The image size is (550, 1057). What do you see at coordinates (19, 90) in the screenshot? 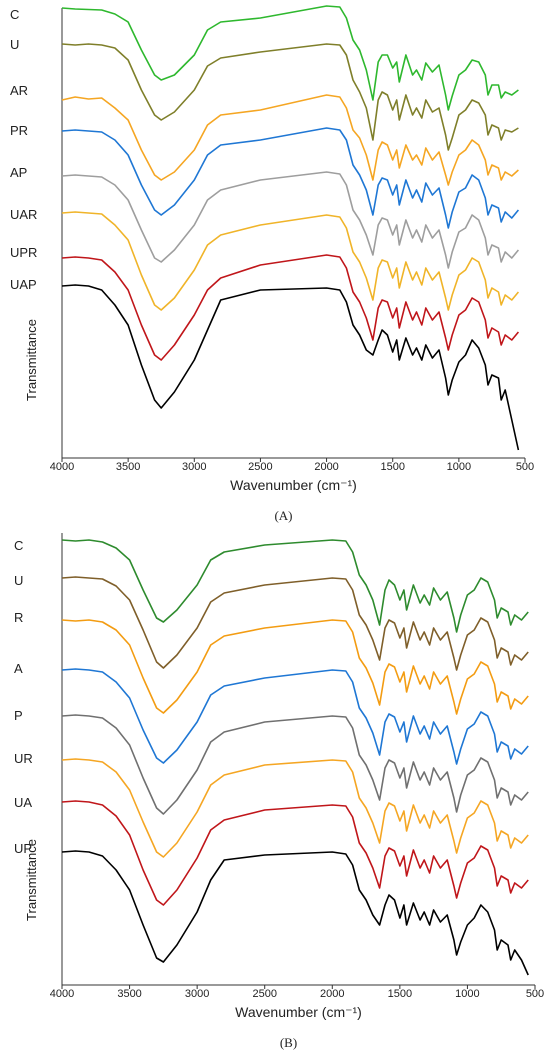
I see `series-label-ar: AR` at bounding box center [19, 90].